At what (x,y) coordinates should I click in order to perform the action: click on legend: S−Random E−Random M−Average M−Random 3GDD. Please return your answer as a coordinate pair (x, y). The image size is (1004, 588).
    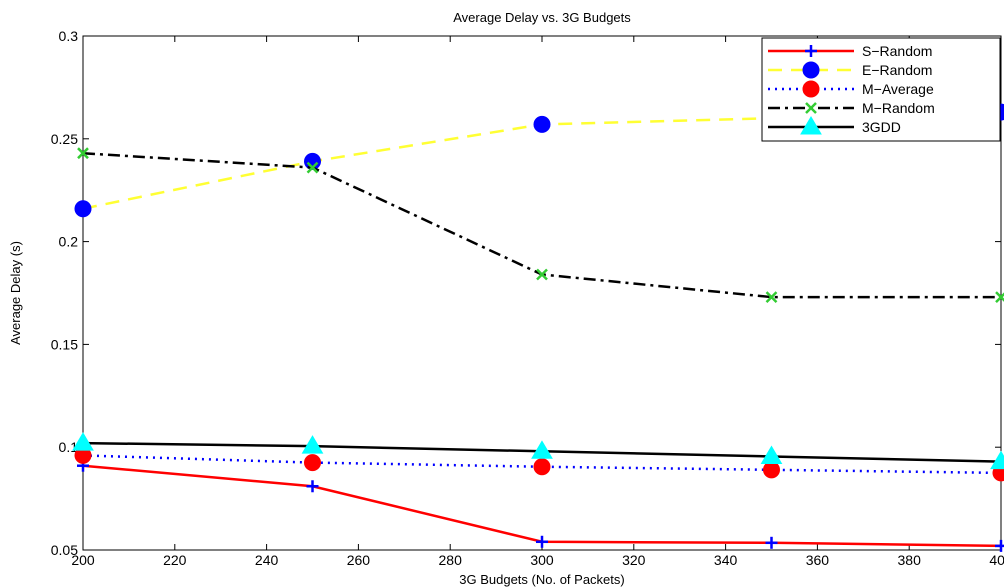
    Looking at the image, I should click on (881, 89).